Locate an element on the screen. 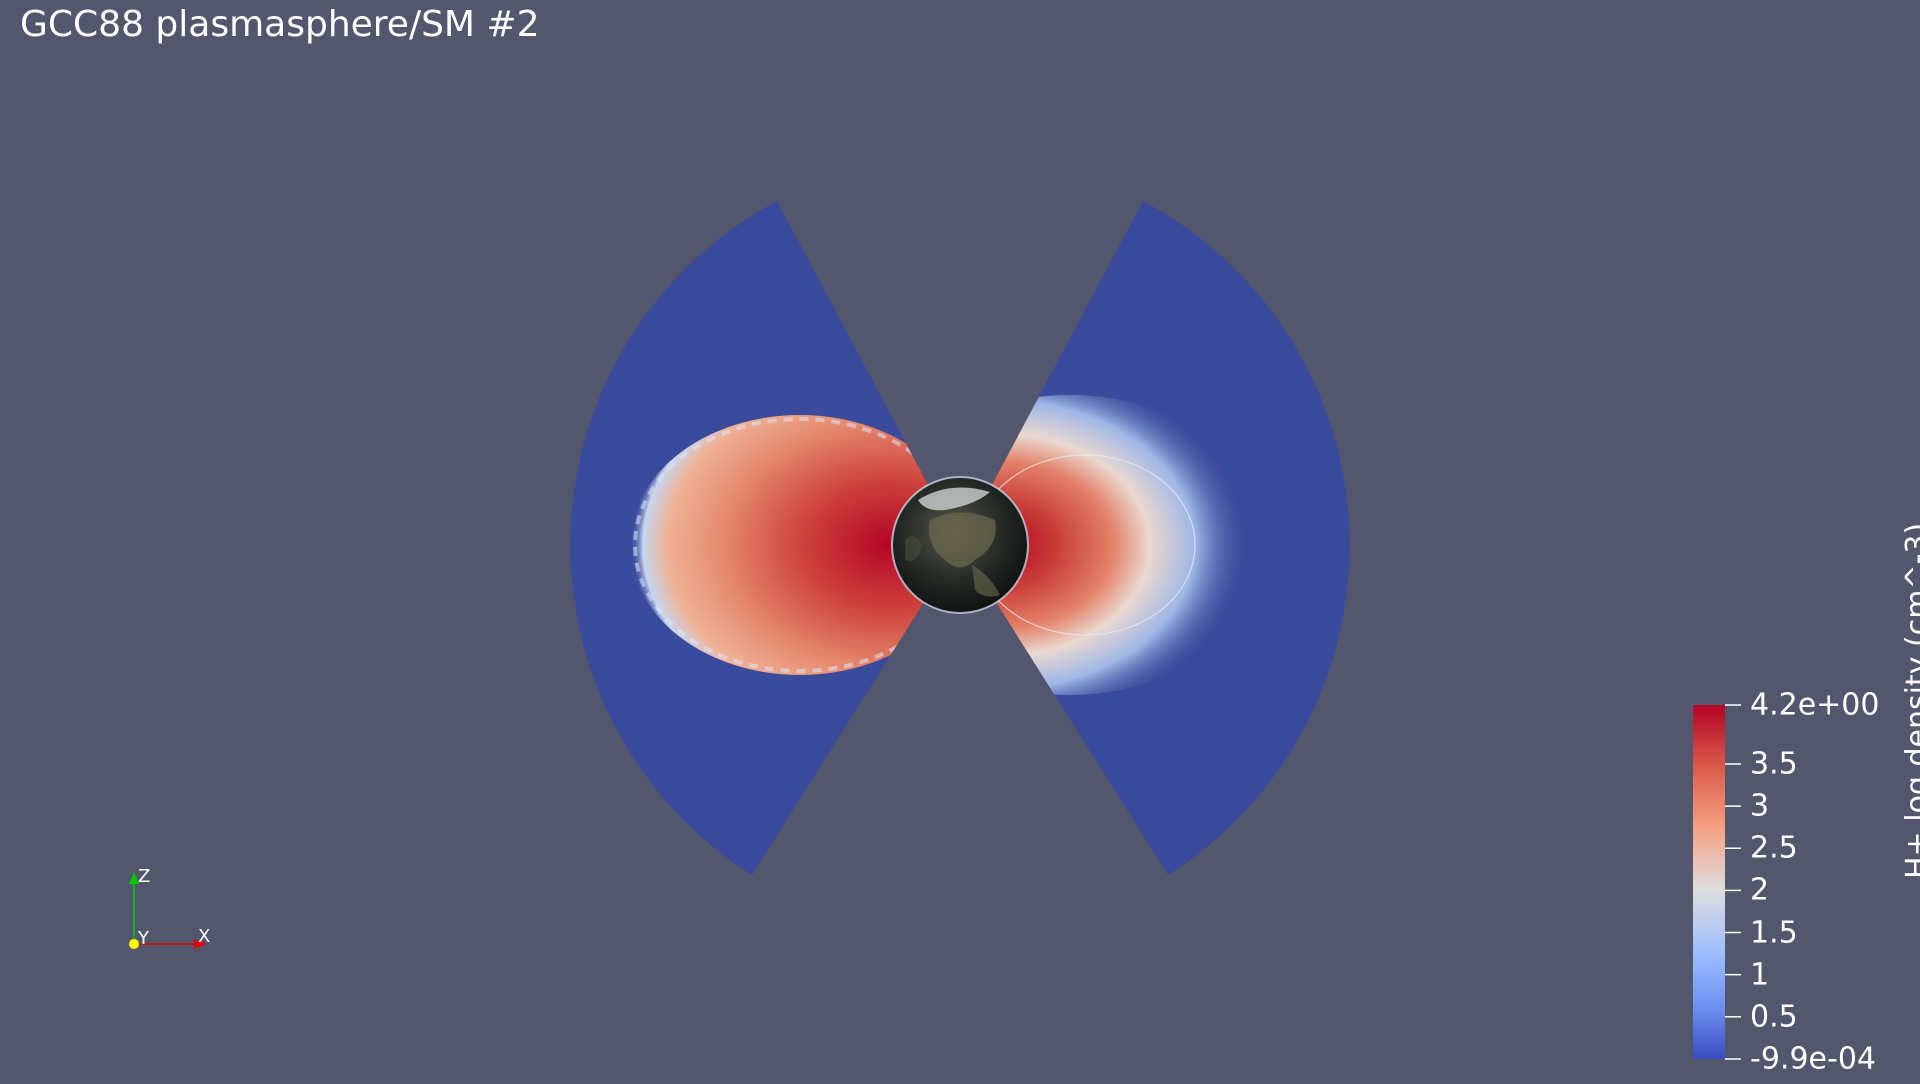  colorbar-tick-label: 3 is located at coordinates (1760, 806).